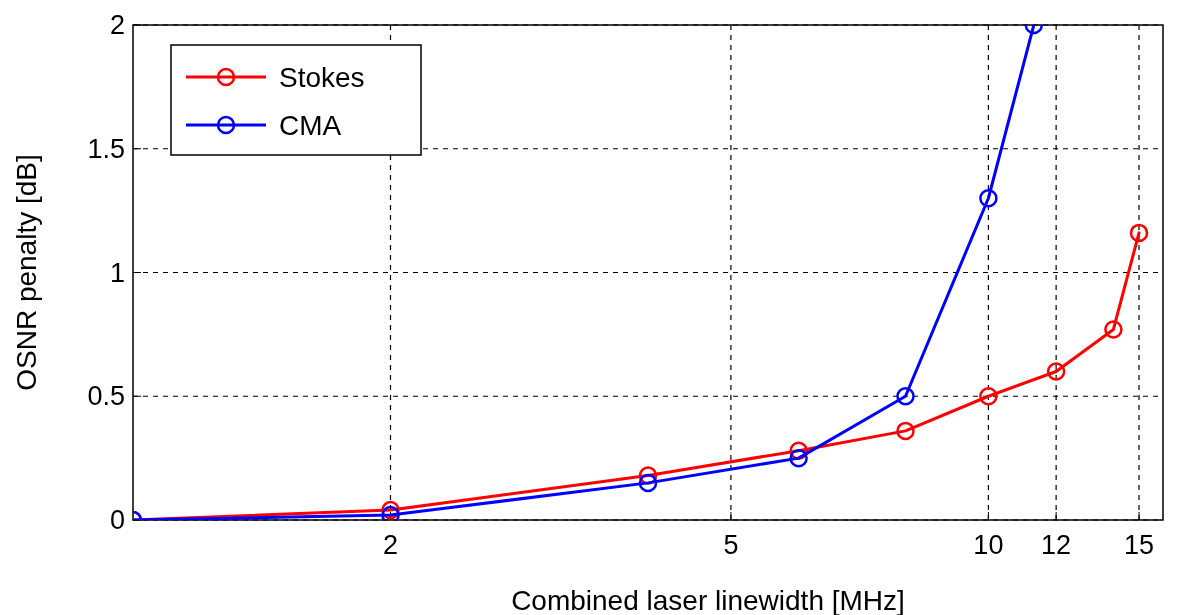 This screenshot has width=1181, height=615. What do you see at coordinates (988, 545) in the screenshot?
I see `x-tick-label: 10` at bounding box center [988, 545].